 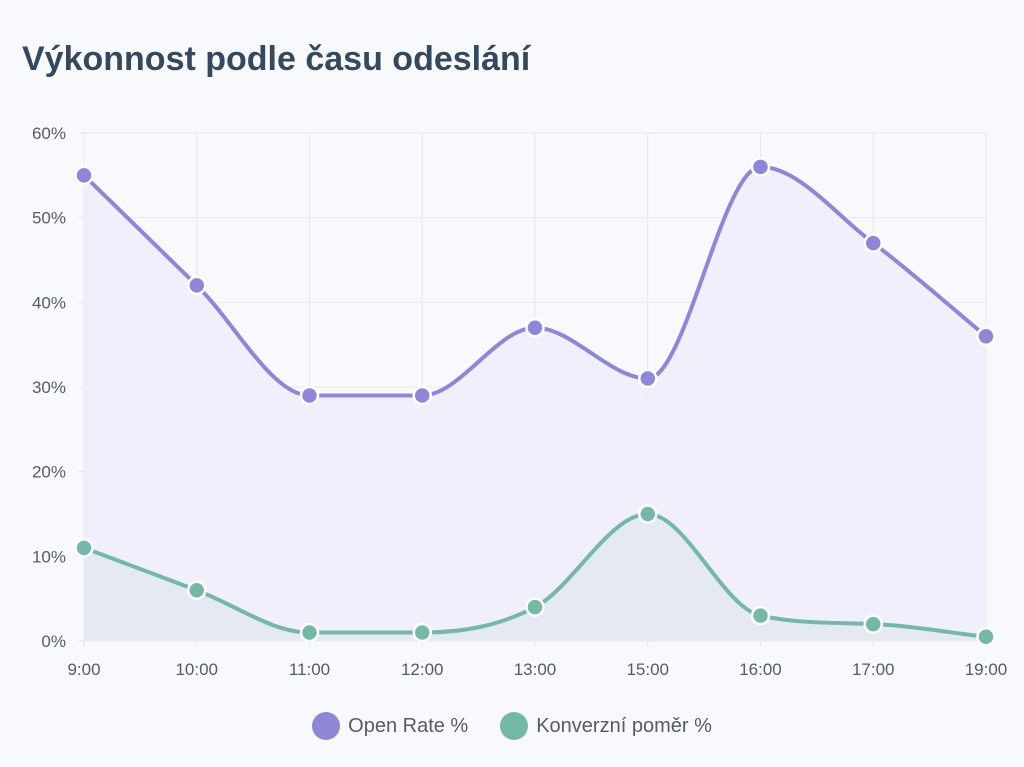 I want to click on x-tick-label: 19:00, so click(x=986, y=669).